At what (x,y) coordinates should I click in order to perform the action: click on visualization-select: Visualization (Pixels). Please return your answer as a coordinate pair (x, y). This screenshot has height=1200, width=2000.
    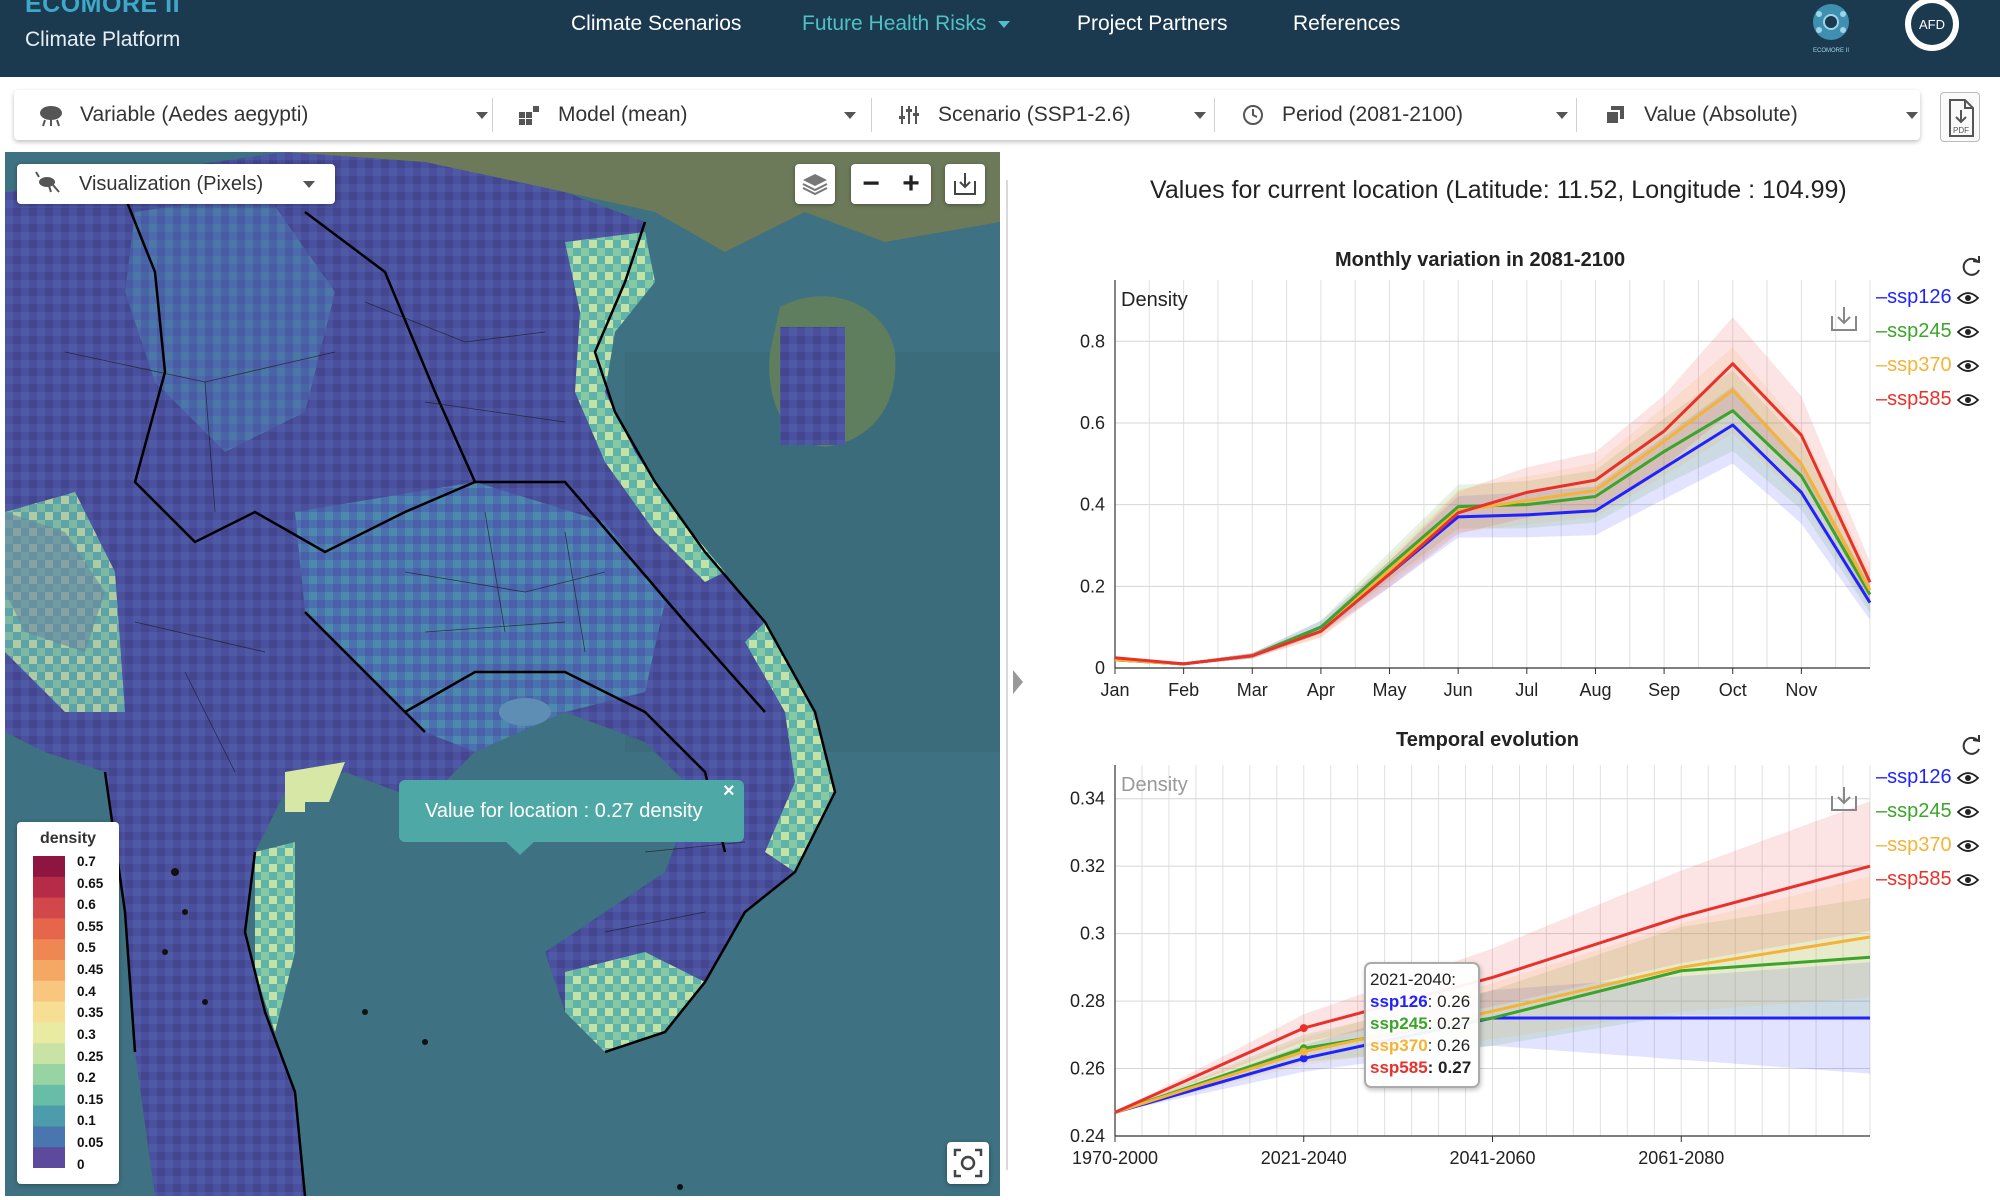
    Looking at the image, I should click on (176, 184).